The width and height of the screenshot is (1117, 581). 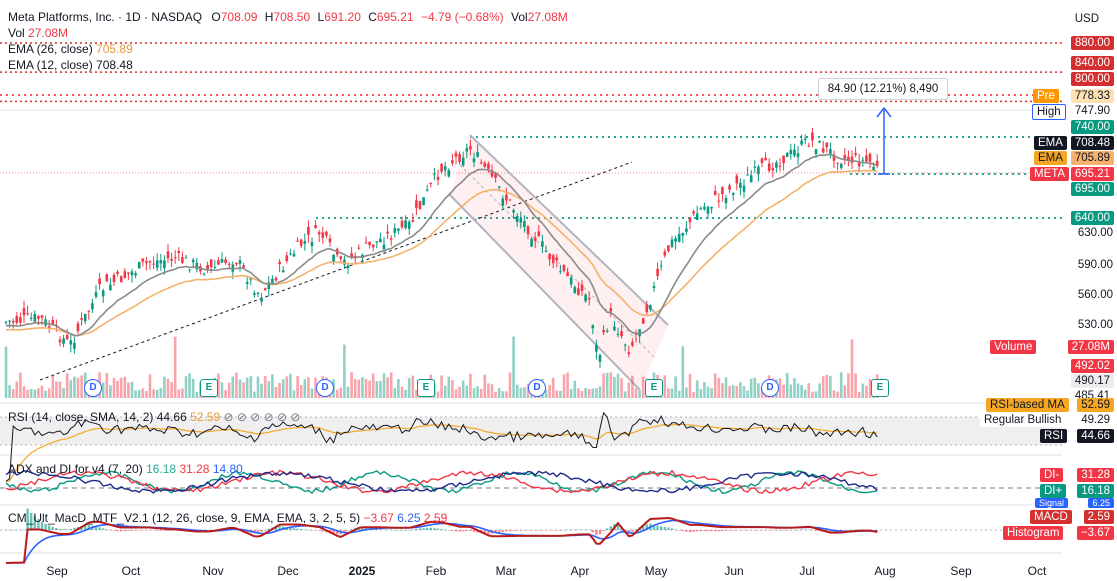 I want to click on volume-legend: Vol 27.08M, so click(x=38, y=33).